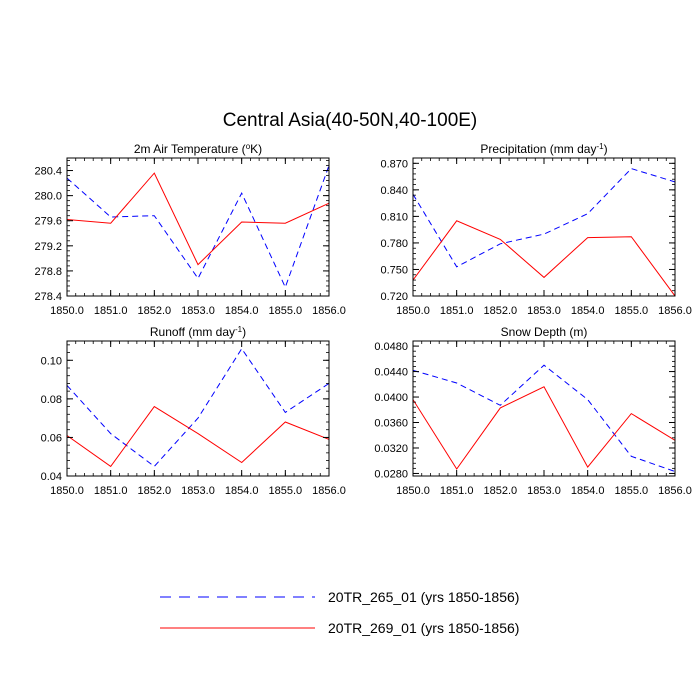 This screenshot has height=700, width=700. Describe the element at coordinates (198, 491) in the screenshot. I see `runoff-xtick-label: 1853.0` at that location.